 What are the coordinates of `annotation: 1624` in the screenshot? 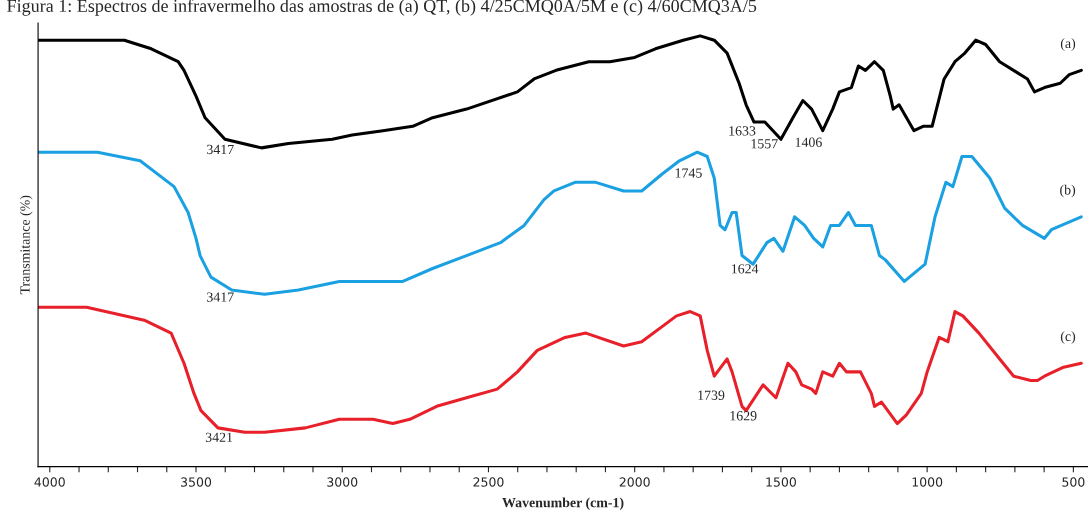 It's located at (745, 269).